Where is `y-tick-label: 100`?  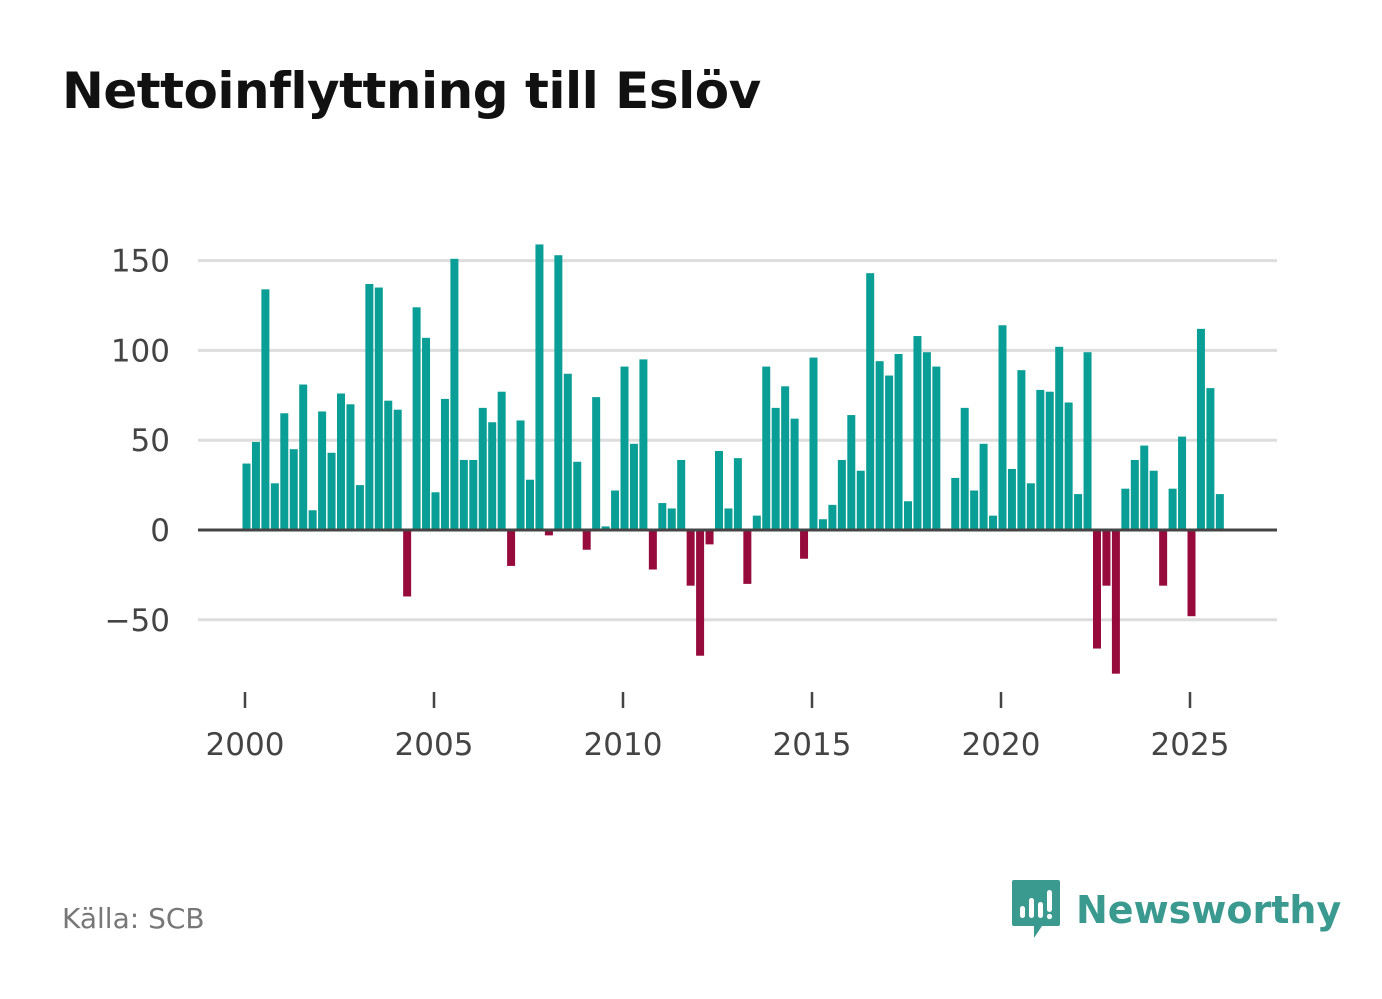
y-tick-label: 100 is located at coordinates (140, 351).